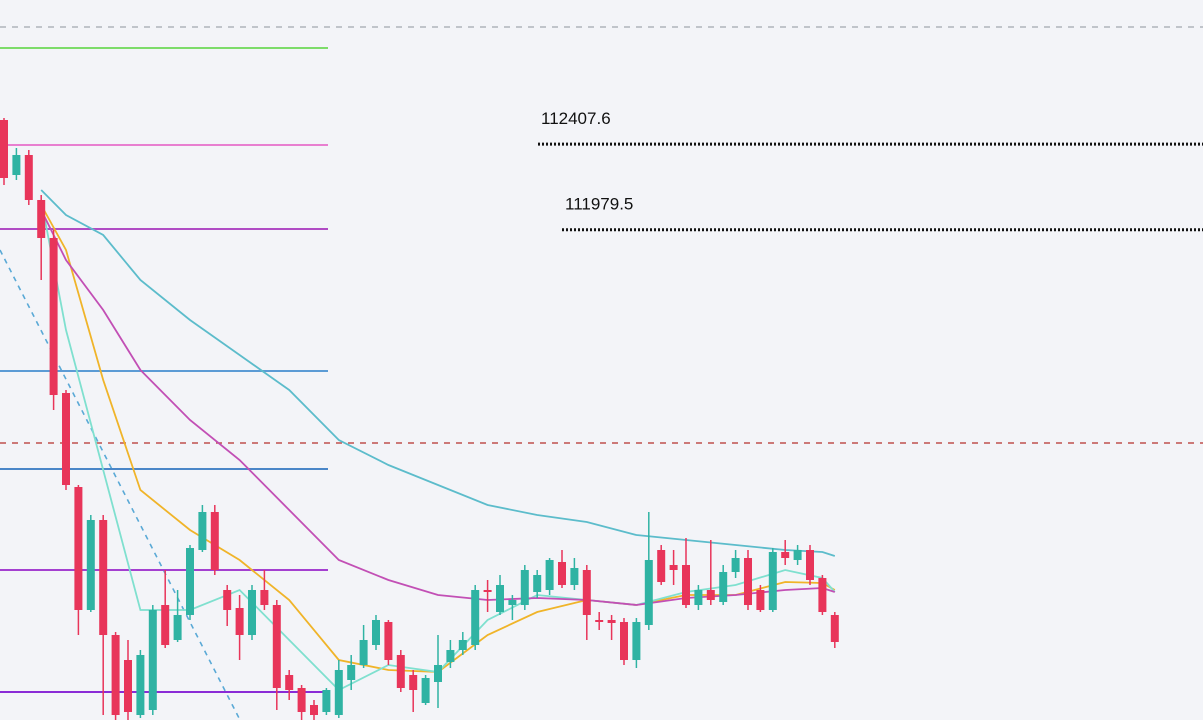 The width and height of the screenshot is (1203, 720). I want to click on trend-line, so click(120, 484).